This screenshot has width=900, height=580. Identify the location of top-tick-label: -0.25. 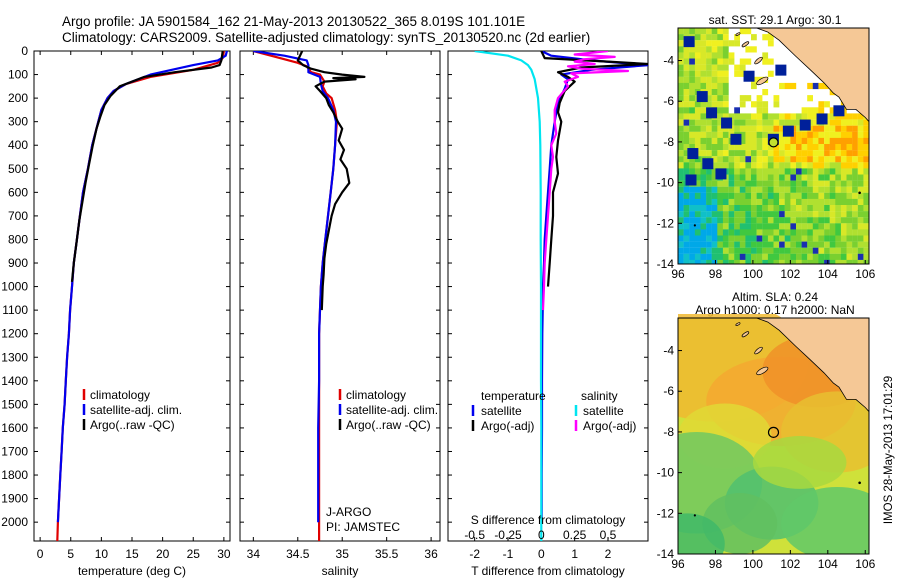
(508, 535).